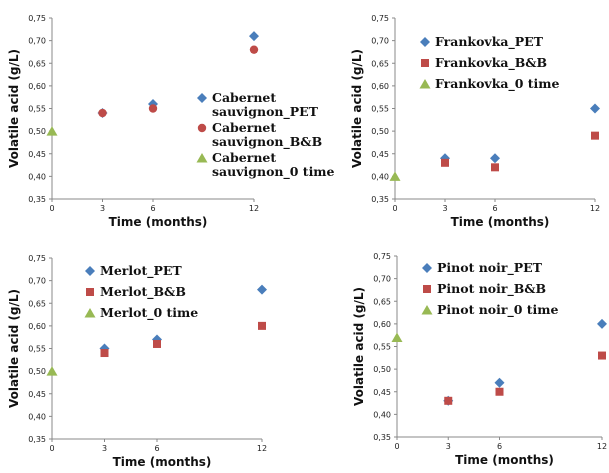 The image size is (609, 473). I want to click on legend-label: Pinot noir_PET, so click(490, 268).